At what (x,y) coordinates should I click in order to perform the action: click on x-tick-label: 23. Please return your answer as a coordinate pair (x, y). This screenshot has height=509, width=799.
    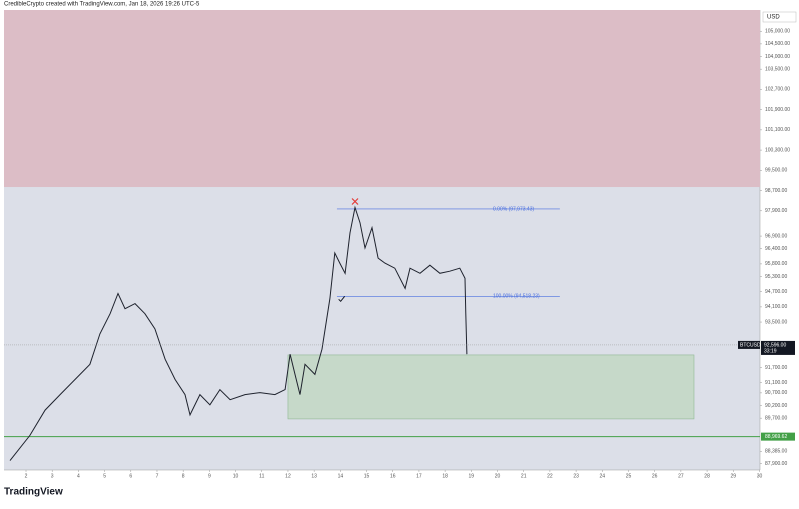
    Looking at the image, I should click on (576, 476).